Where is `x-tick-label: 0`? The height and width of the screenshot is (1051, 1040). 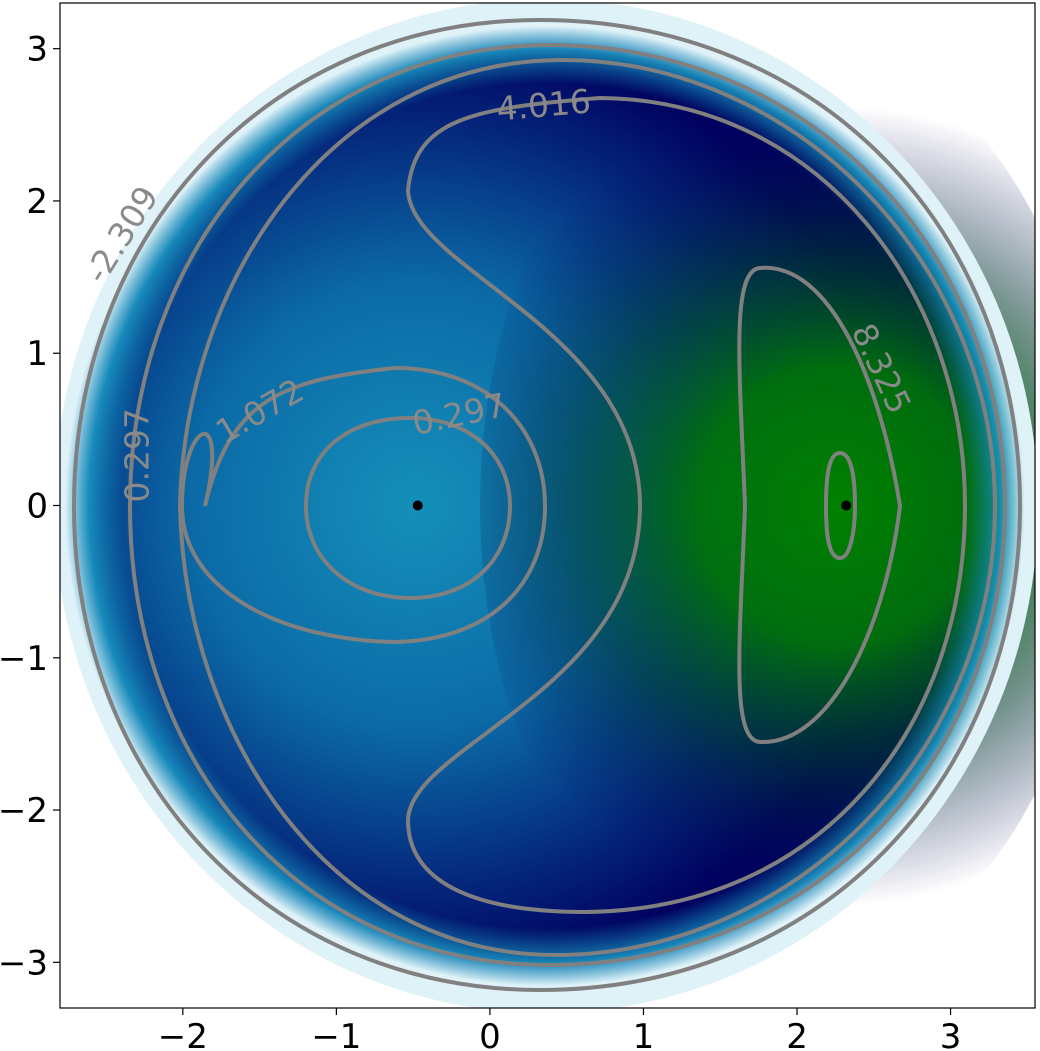
x-tick-label: 0 is located at coordinates (490, 1034).